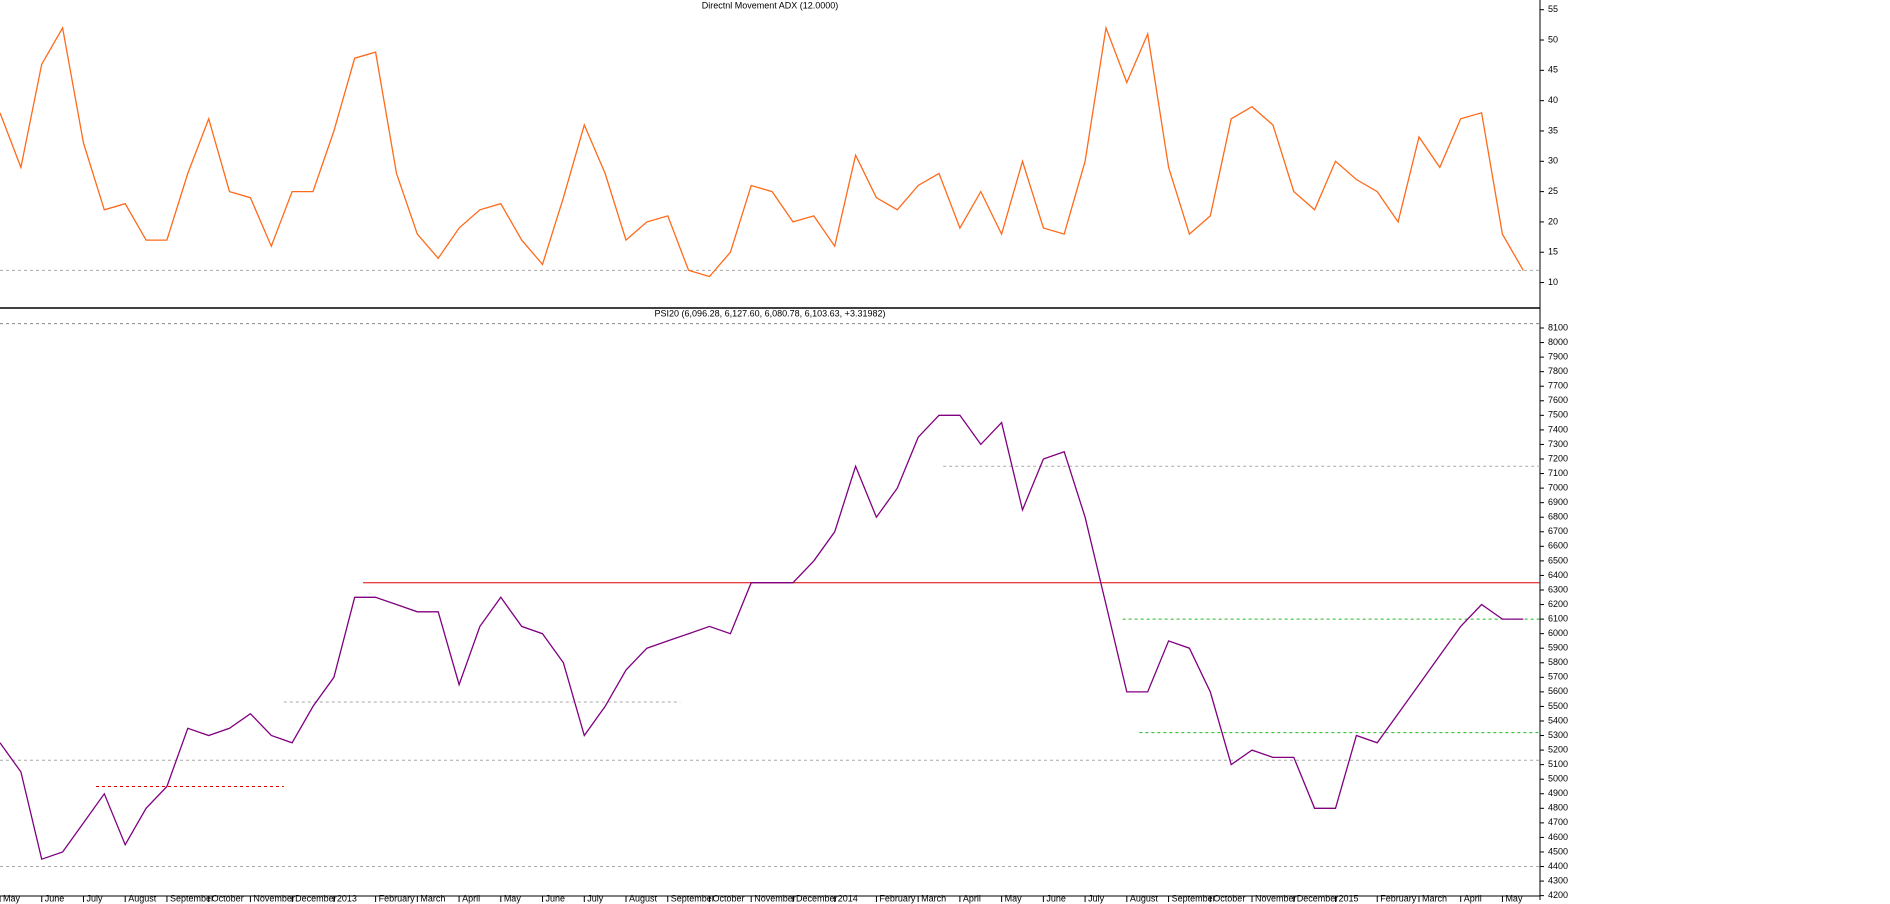 This screenshot has height=904, width=1890. I want to click on y-tick-label: 6700, so click(1558, 531).